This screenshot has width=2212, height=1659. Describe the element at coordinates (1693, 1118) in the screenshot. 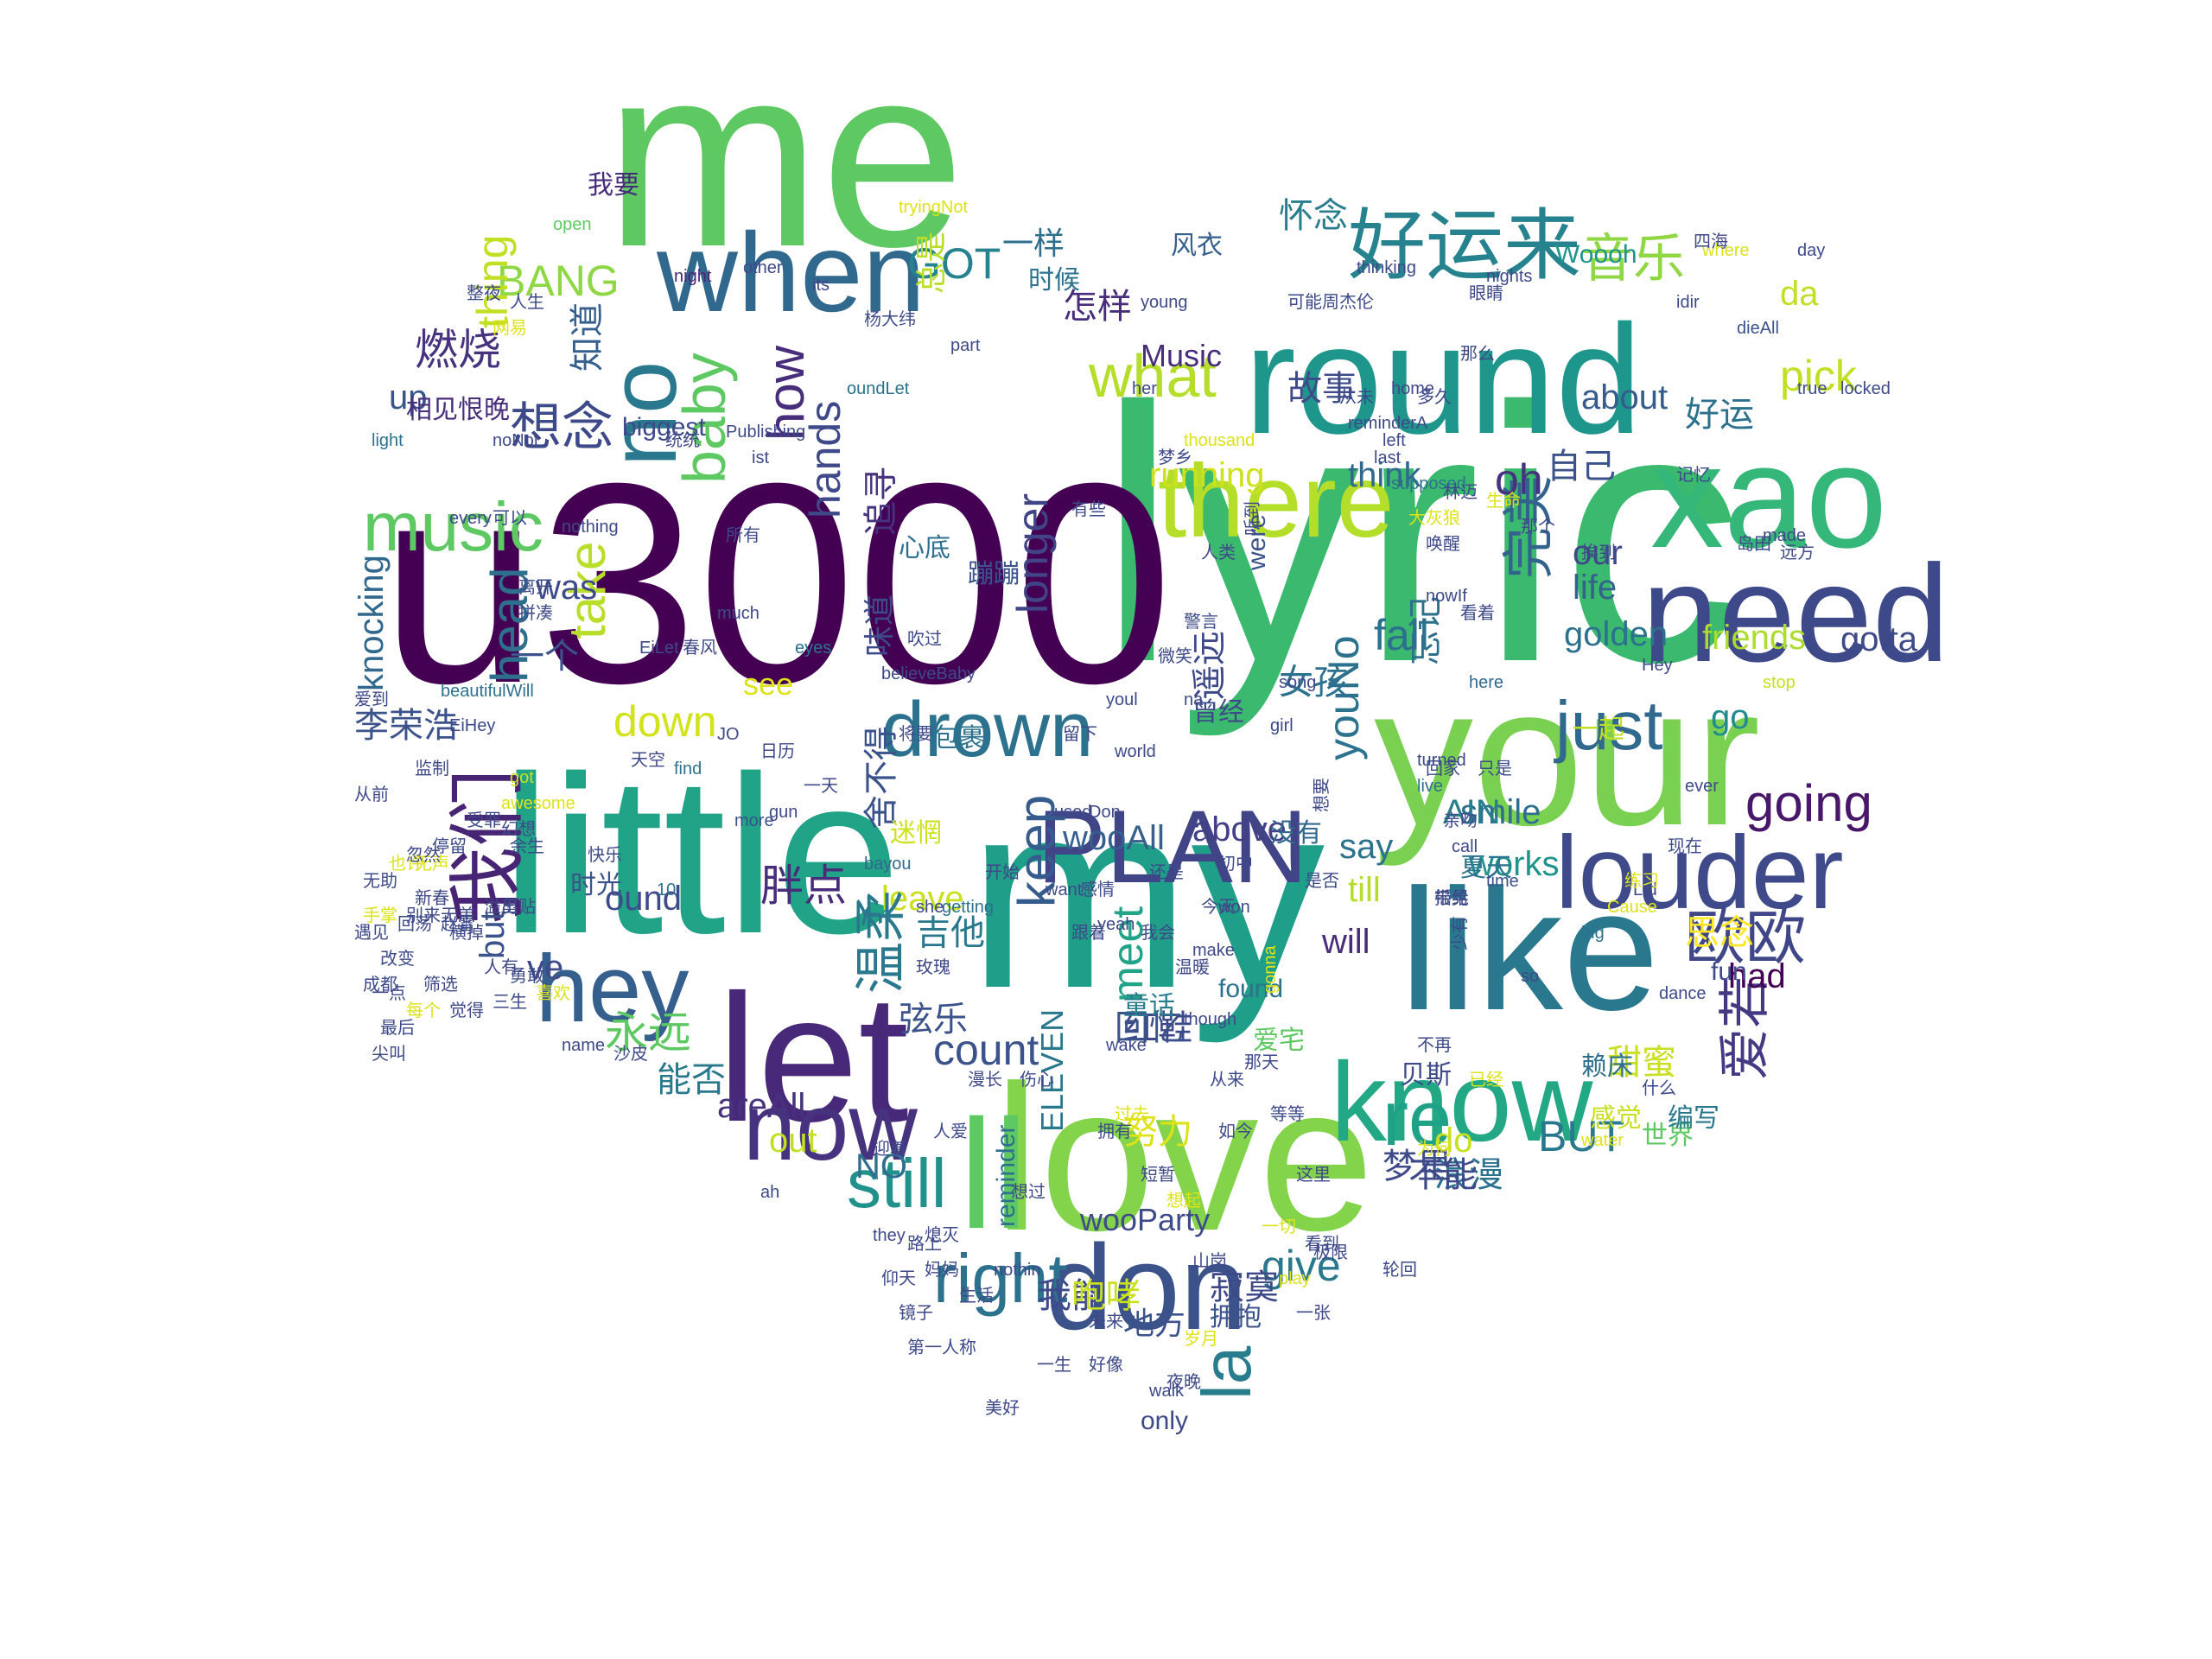

I see `cloud-word: 编写` at that location.